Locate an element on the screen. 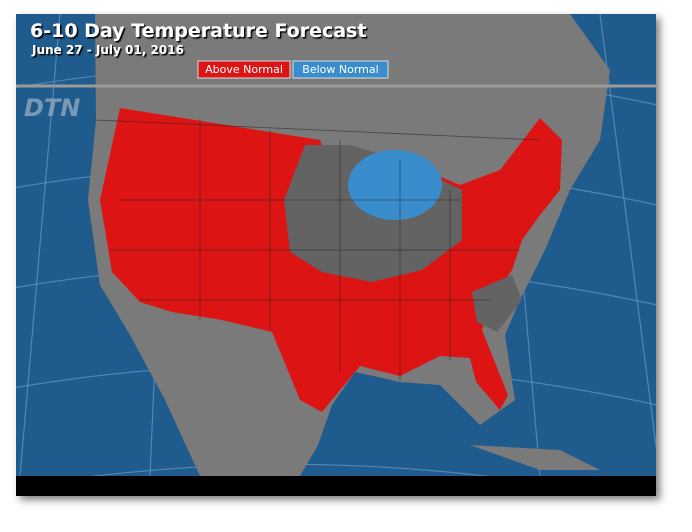 This screenshot has height=532, width=692. legend-label: Above Normal is located at coordinates (244, 69).